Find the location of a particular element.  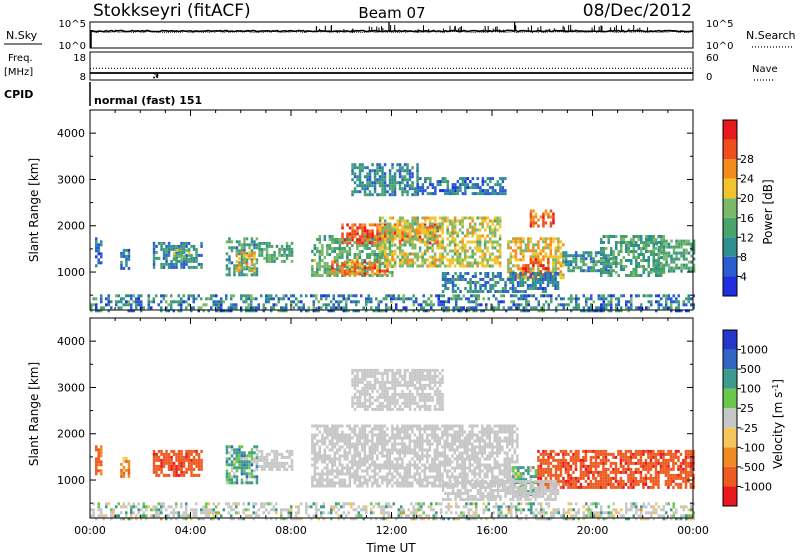

cpid-label: CPID is located at coordinates (18, 94).